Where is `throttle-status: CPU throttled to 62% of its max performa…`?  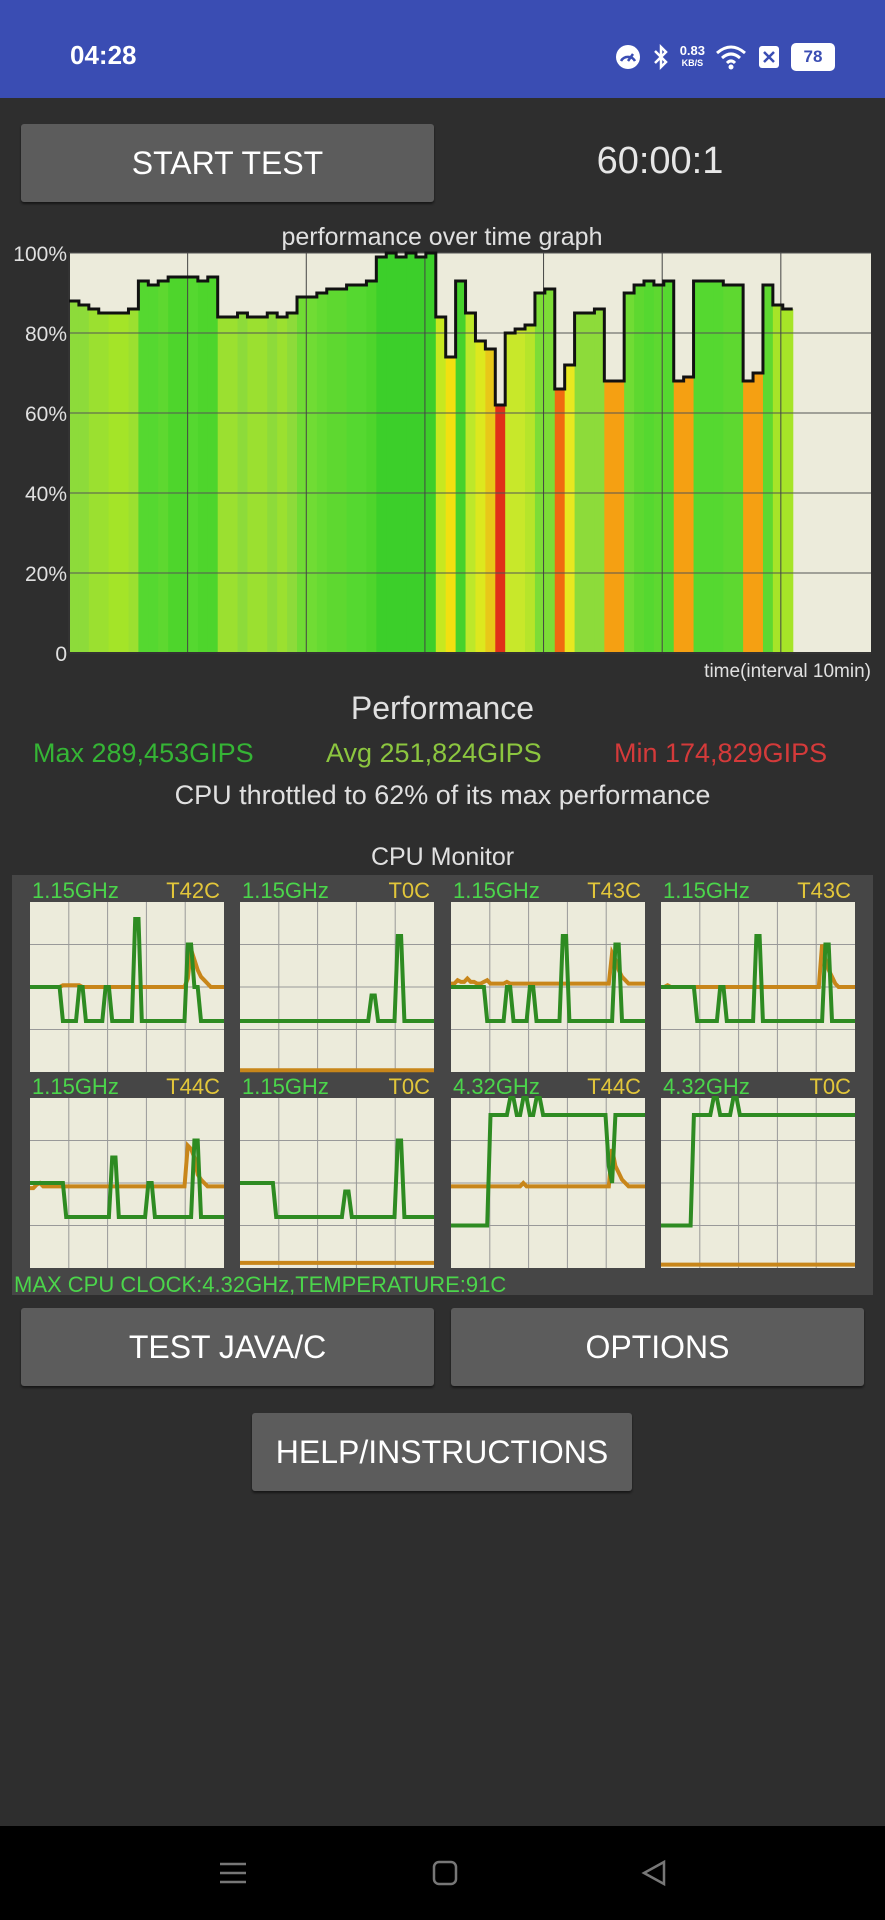 throttle-status: CPU throttled to 62% of its max performa… is located at coordinates (442, 795).